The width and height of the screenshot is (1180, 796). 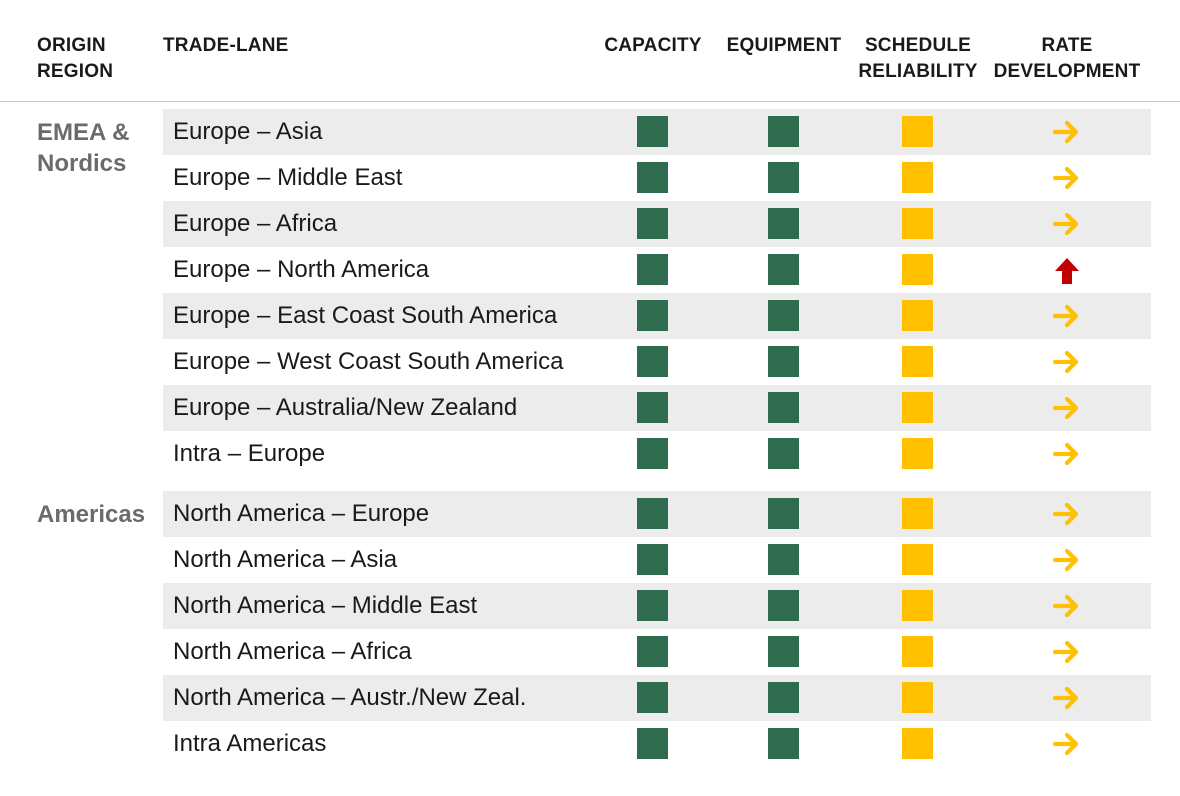 What do you see at coordinates (368, 361) in the screenshot?
I see `trade-lane-label: Europe – West Coast South America` at bounding box center [368, 361].